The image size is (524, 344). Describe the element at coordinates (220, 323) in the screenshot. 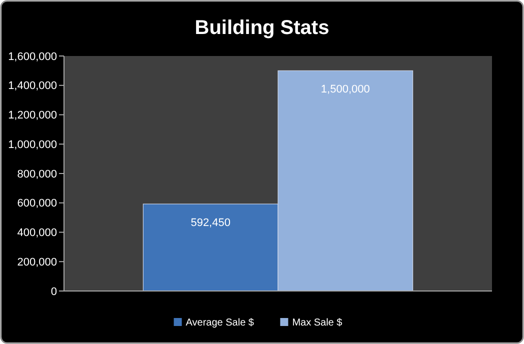

I see `legend-label: Average Sale $` at that location.